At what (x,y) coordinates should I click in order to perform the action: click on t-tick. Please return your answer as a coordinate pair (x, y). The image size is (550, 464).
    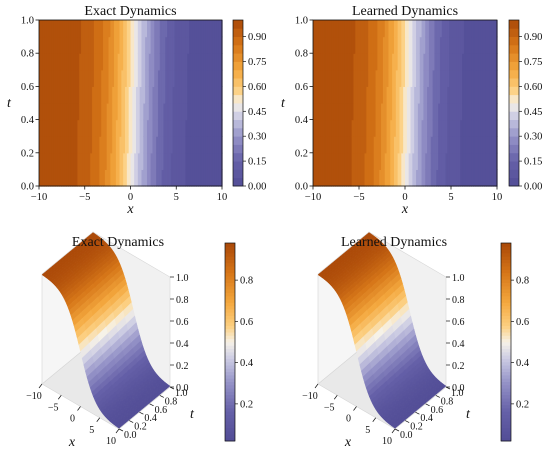
    Looking at the image, I should click on (417, 413).